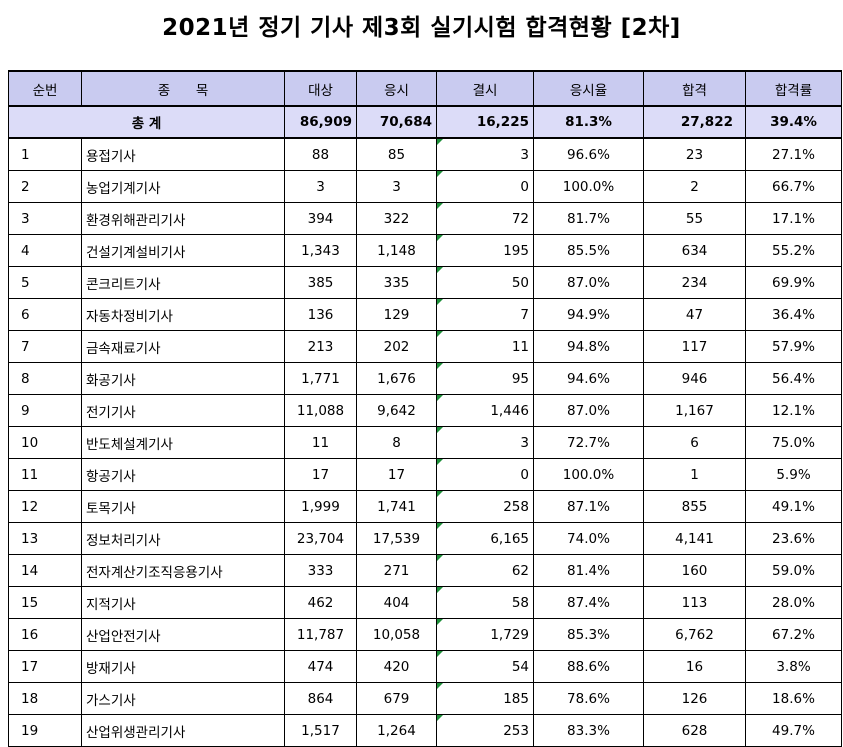  What do you see at coordinates (485, 698) in the screenshot?
I see `row-absent: 185` at bounding box center [485, 698].